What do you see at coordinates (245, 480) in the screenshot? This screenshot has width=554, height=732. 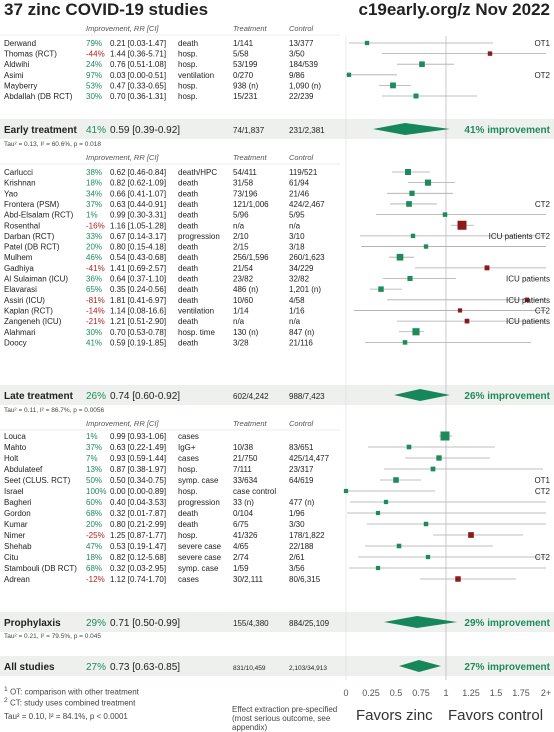 I see `study-treatment: 33/634` at bounding box center [245, 480].